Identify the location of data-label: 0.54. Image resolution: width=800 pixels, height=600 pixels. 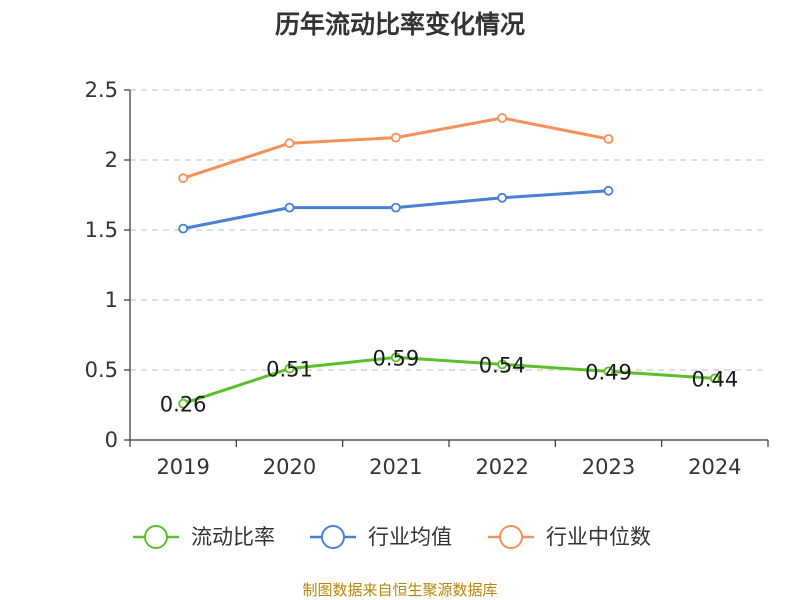
(502, 365).